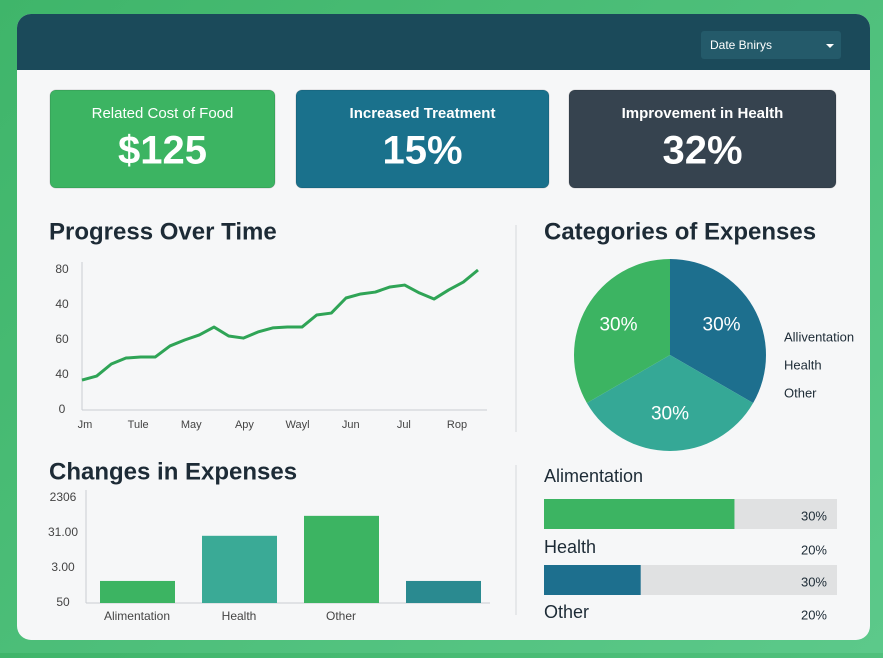 This screenshot has width=883, height=658. Describe the element at coordinates (163, 231) in the screenshot. I see `chart-title: Progress Over Time` at that location.